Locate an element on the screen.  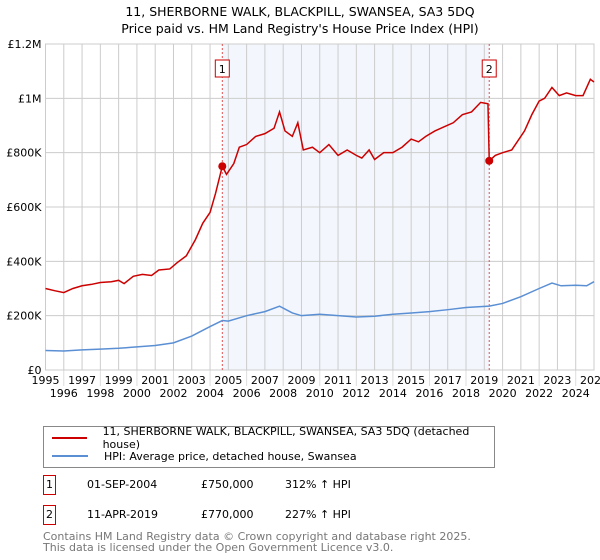
x-tick-label: 1995 is located at coordinates (46, 380).